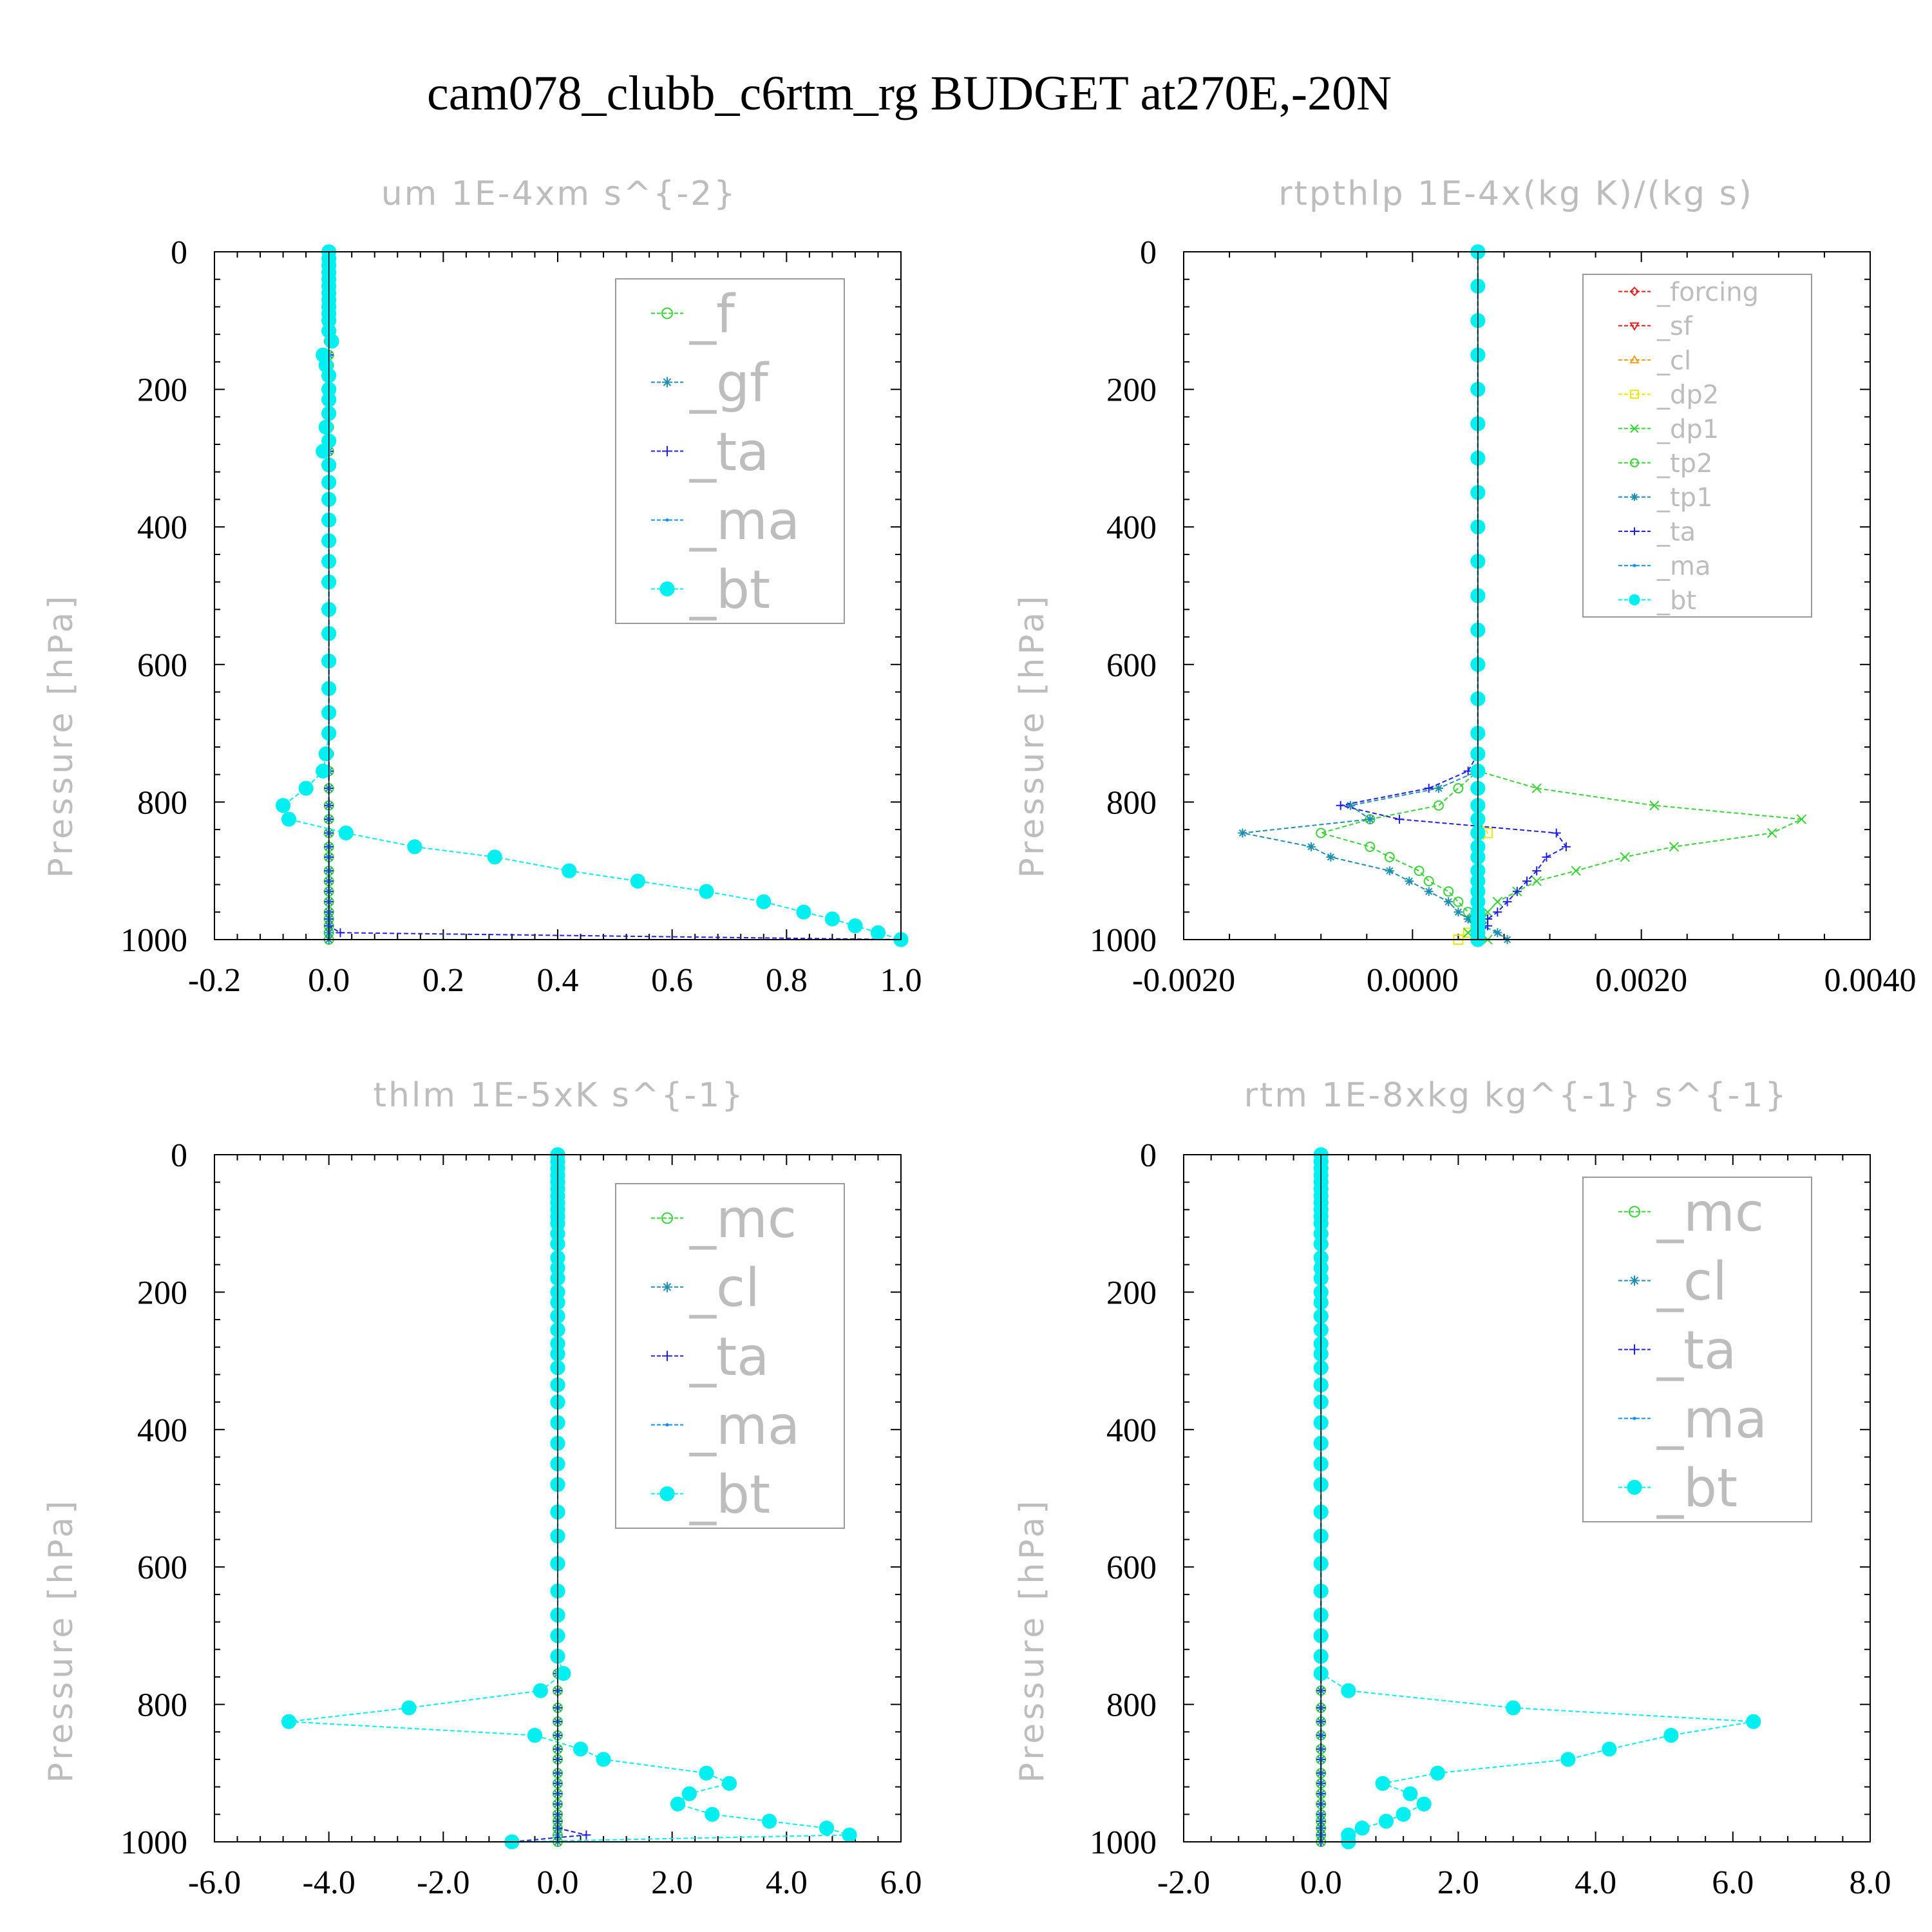 Image resolution: width=1932 pixels, height=1932 pixels. I want to click on x-tick-label: 0.0, so click(1321, 1882).